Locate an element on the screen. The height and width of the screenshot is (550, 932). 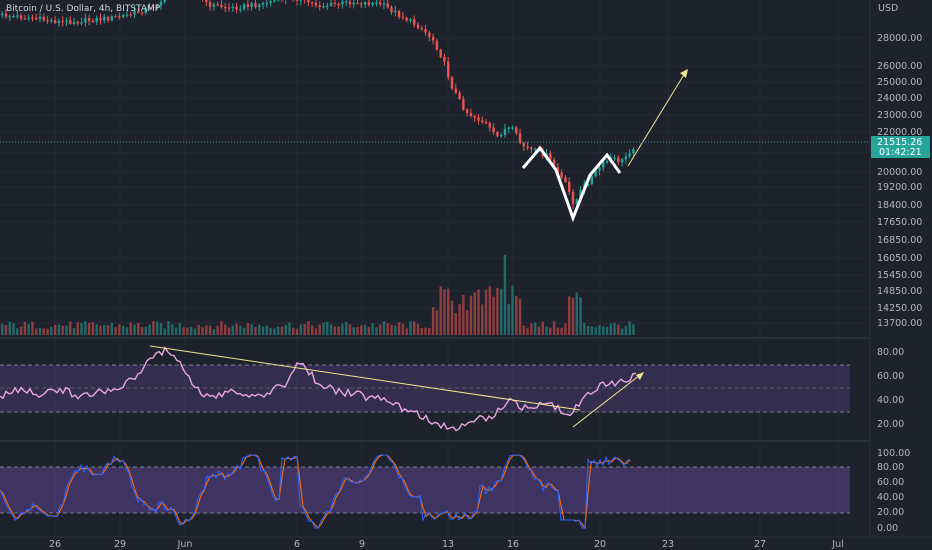
time-axis-background is located at coordinates (466, 543).